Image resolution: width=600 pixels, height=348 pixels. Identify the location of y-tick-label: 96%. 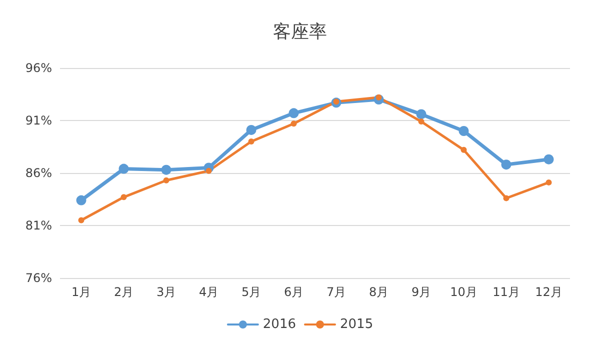
(38, 68).